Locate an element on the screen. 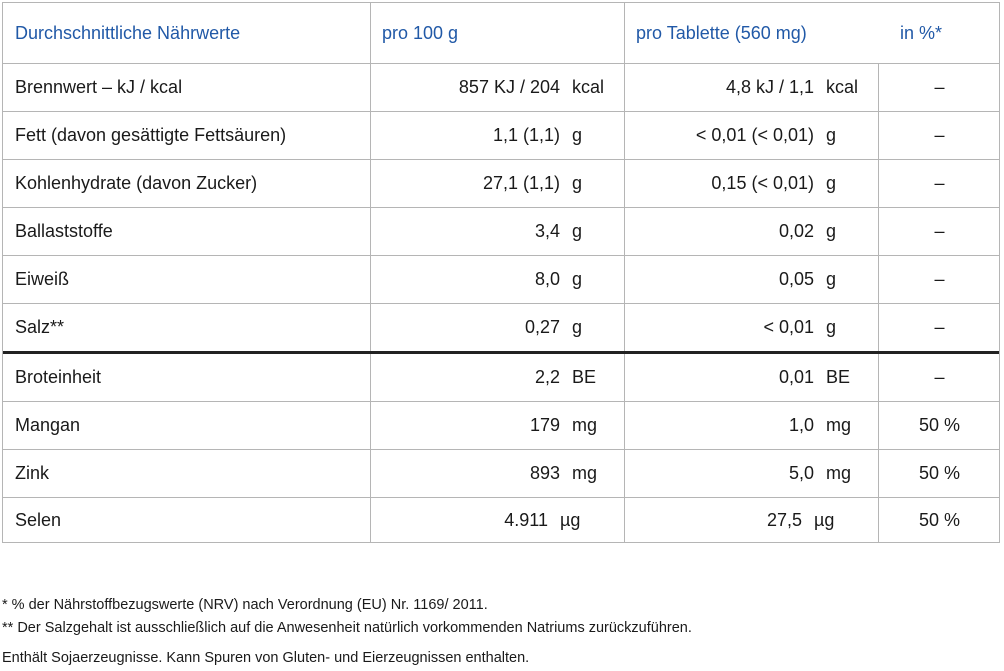  table-row: Ballaststoffe 3,4 g 0,02 g – is located at coordinates (501, 232).